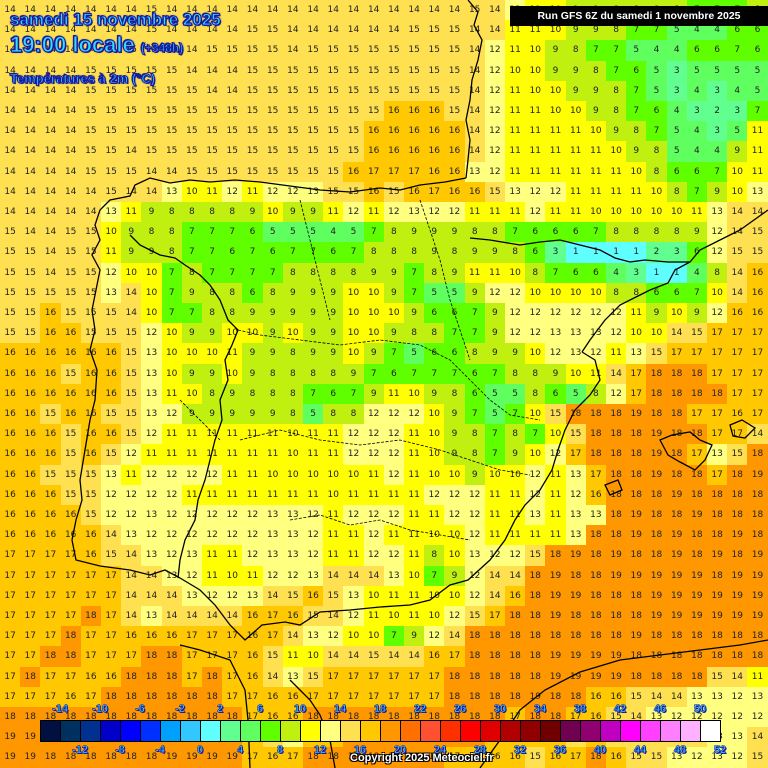 The height and width of the screenshot is (768, 768). I want to click on grid-value: 8, so click(676, 232).